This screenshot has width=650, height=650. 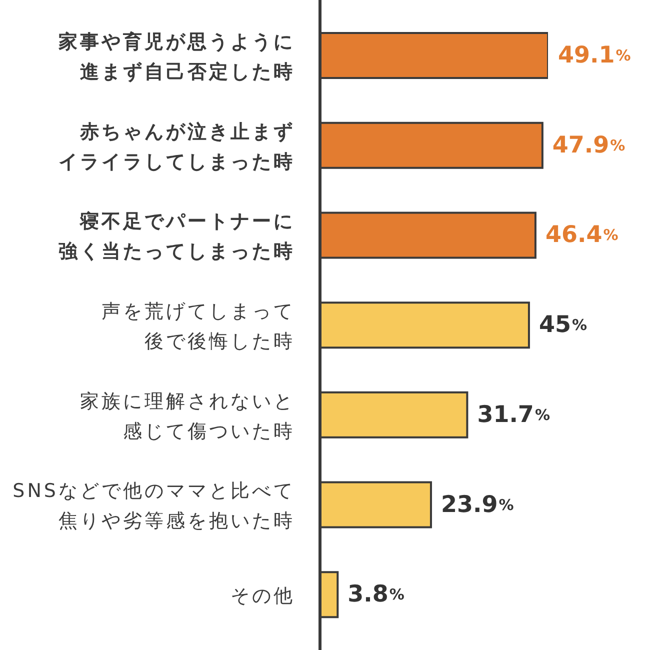 I want to click on data-label: 49.1%, so click(x=594, y=55).